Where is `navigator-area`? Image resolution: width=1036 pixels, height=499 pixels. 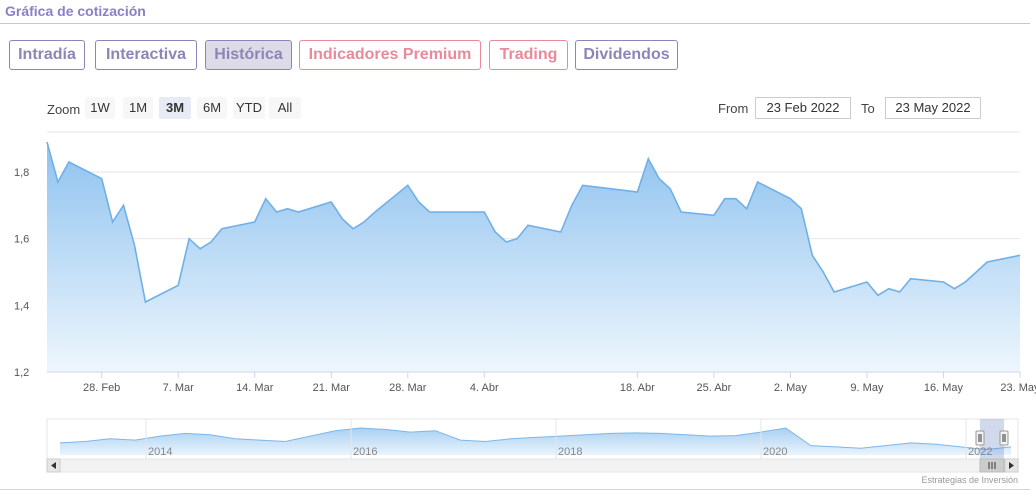 navigator-area is located at coordinates (535, 441).